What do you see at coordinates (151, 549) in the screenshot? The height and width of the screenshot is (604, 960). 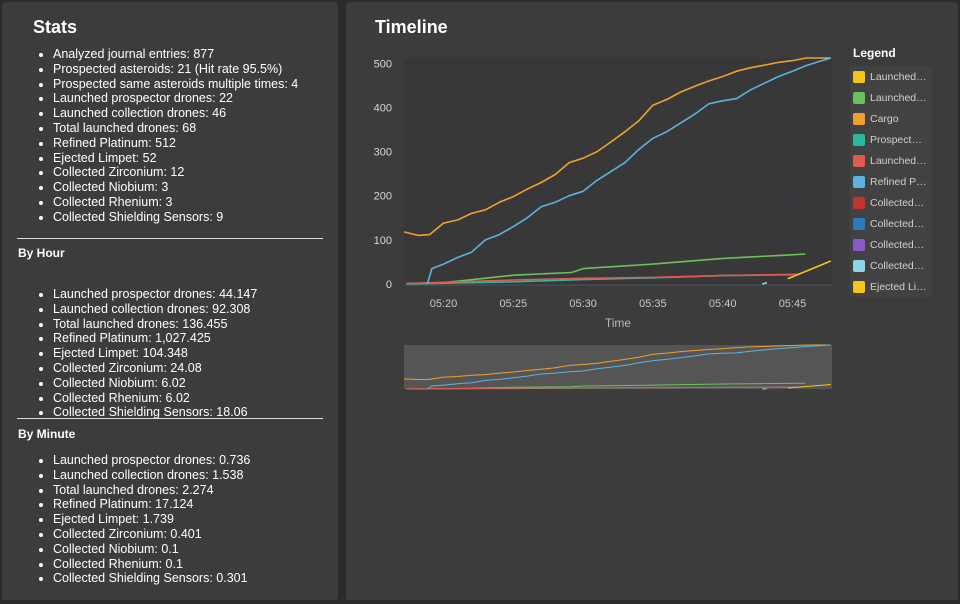 I see `stat-item: Collected Niobium: 0.1` at bounding box center [151, 549].